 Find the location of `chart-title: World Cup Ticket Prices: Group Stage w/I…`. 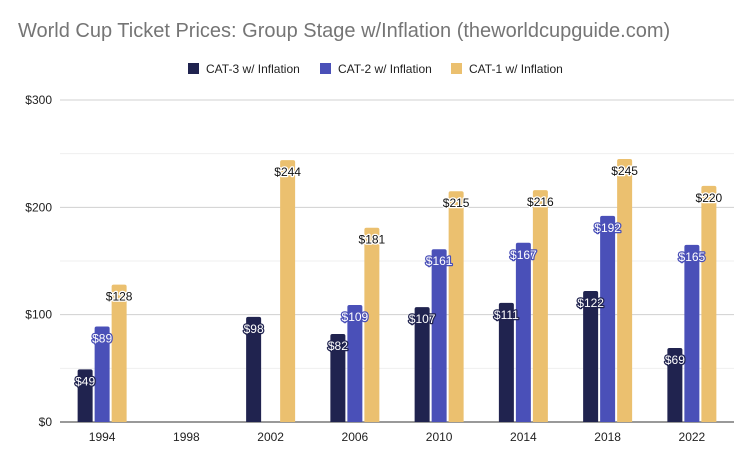

chart-title: World Cup Ticket Prices: Group Stage w/I… is located at coordinates (344, 31).